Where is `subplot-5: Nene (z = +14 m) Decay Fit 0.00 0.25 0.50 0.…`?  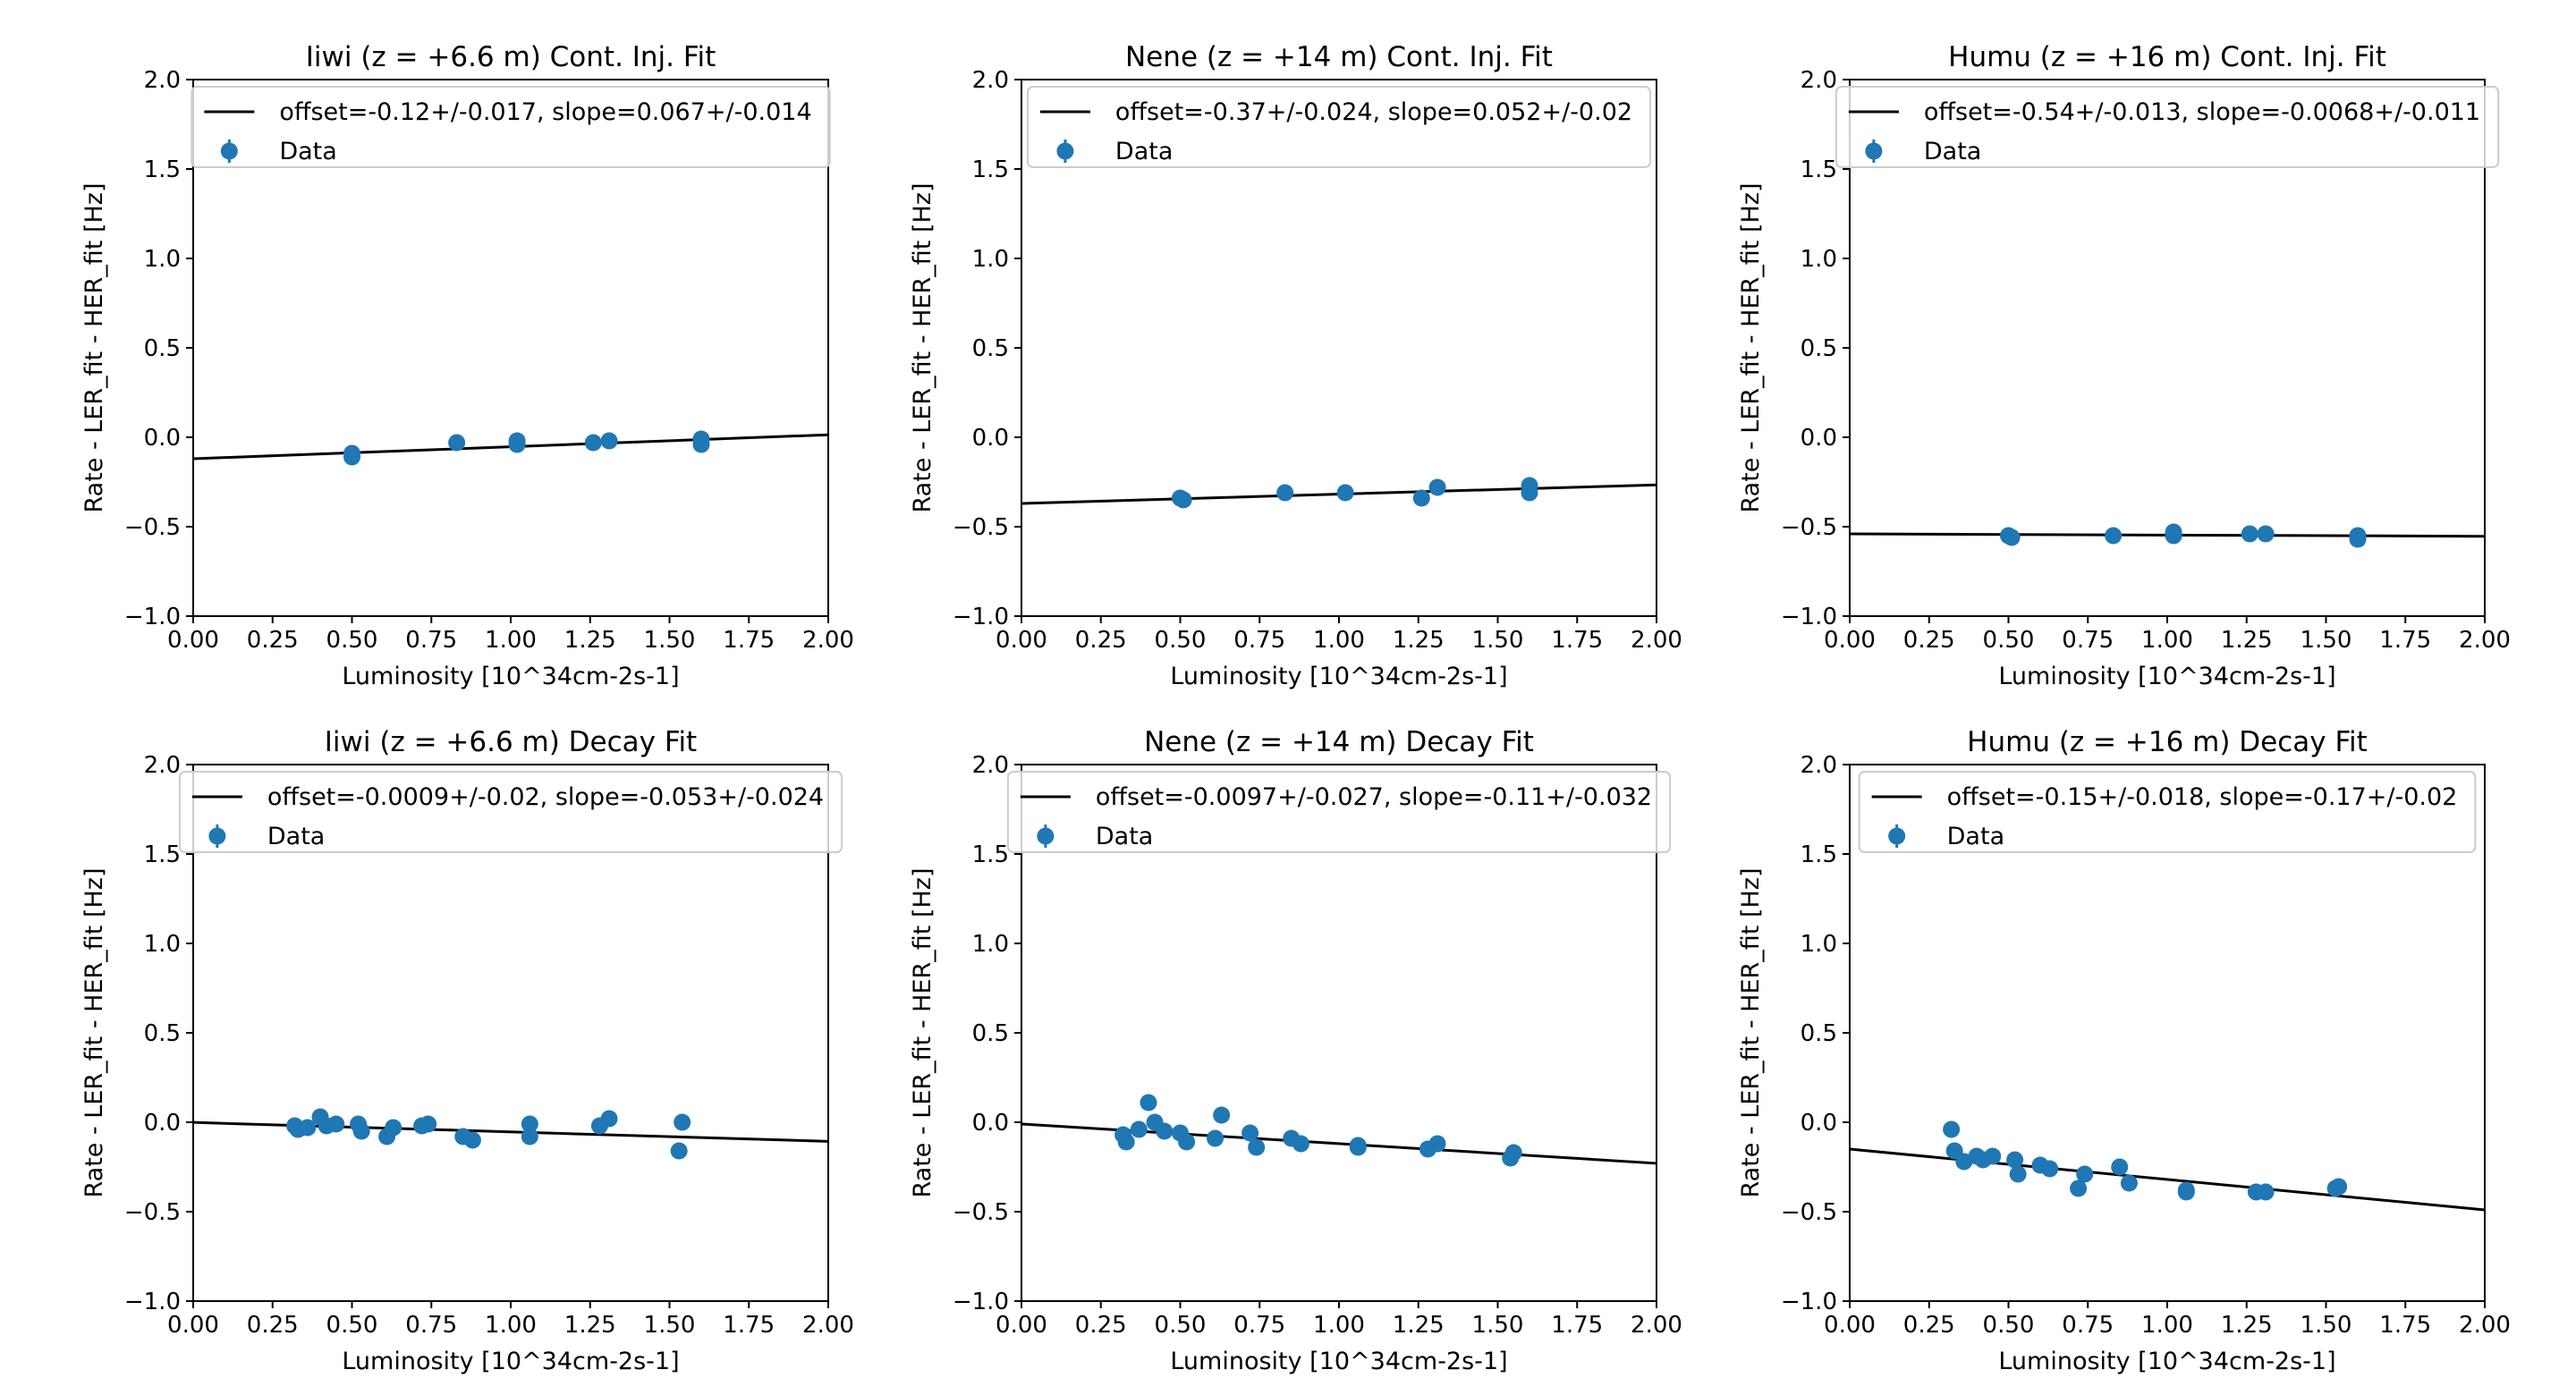 subplot-5: Nene (z = +14 m) Decay Fit 0.00 0.25 0.50 0.… is located at coordinates (1295, 1050).